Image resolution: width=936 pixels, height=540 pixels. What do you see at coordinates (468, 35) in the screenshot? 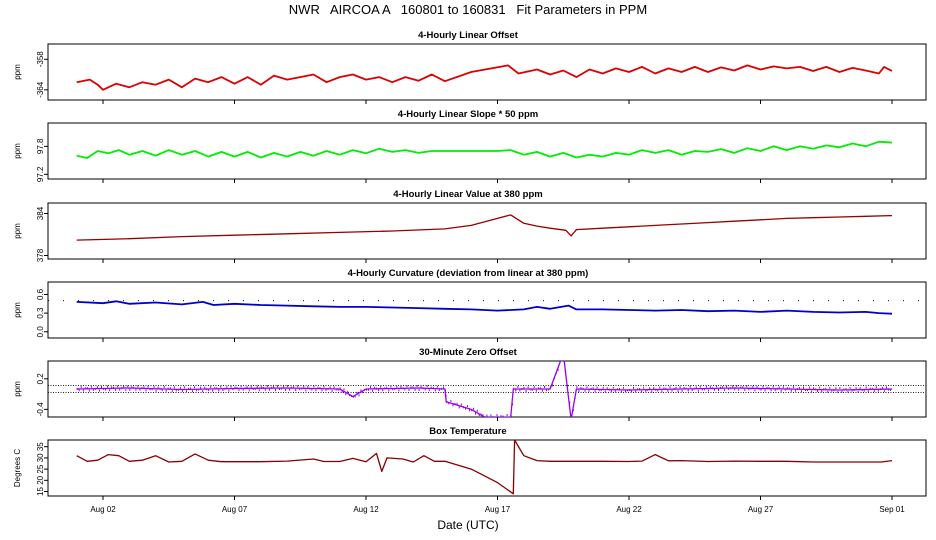
I see `panel-title-linear-offset: 4-Hourly Linear Offset` at bounding box center [468, 35].